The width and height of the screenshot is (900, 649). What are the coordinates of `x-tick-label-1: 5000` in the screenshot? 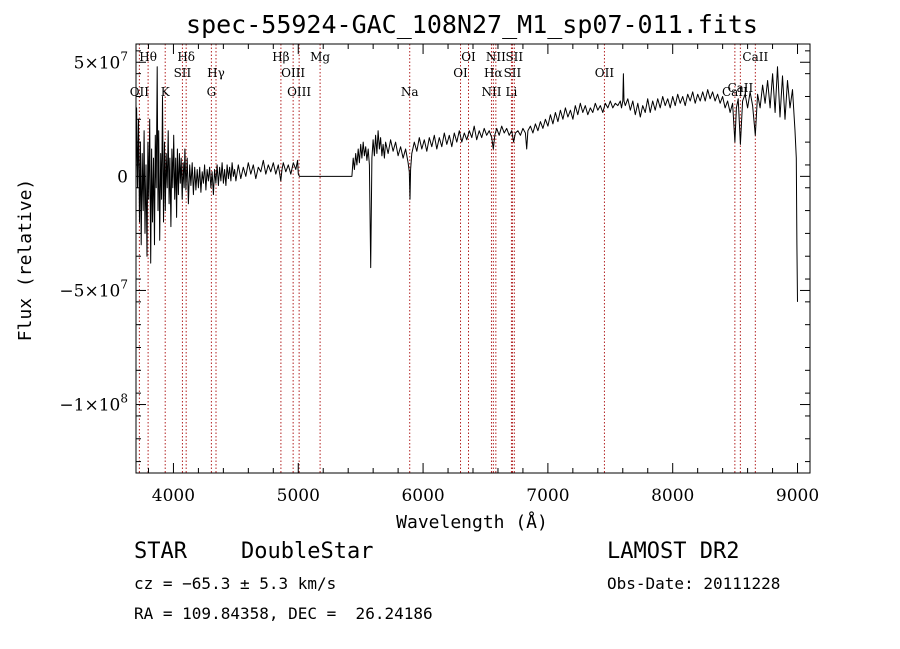 It's located at (298, 496).